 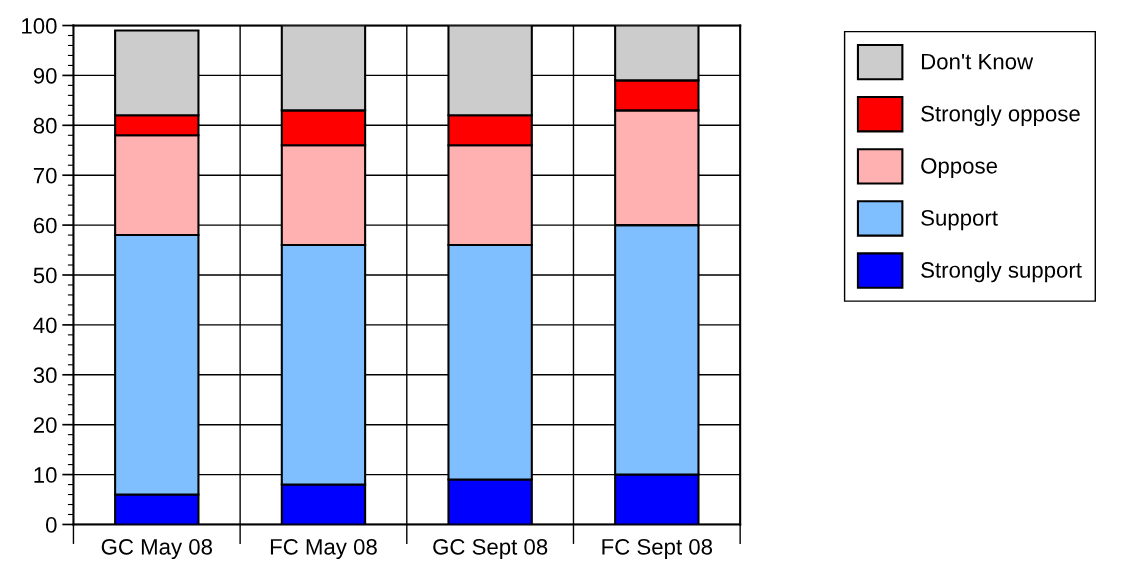 What do you see at coordinates (490, 549) in the screenshot?
I see `x-tick-label: GC Sept 08` at bounding box center [490, 549].